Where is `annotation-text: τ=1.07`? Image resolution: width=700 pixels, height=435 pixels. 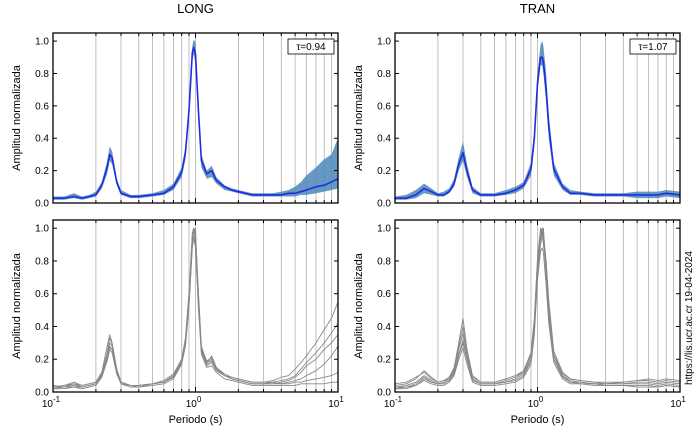
annotation-text: τ=1.07 is located at coordinates (653, 47).